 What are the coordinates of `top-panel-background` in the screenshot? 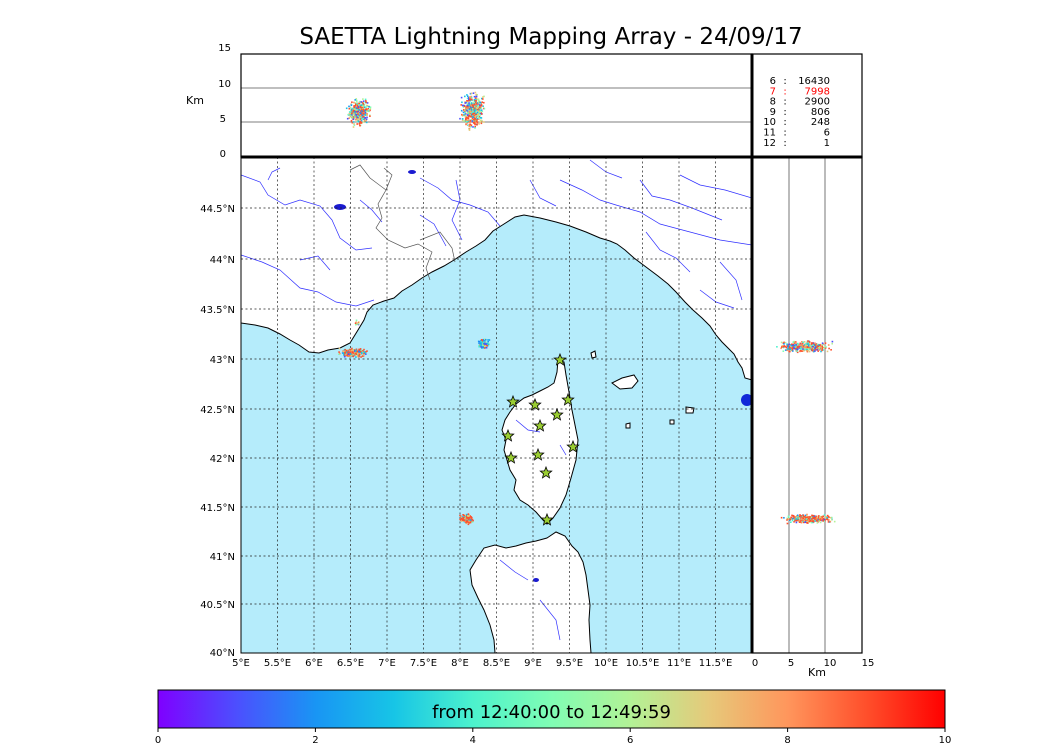 It's located at (496, 105).